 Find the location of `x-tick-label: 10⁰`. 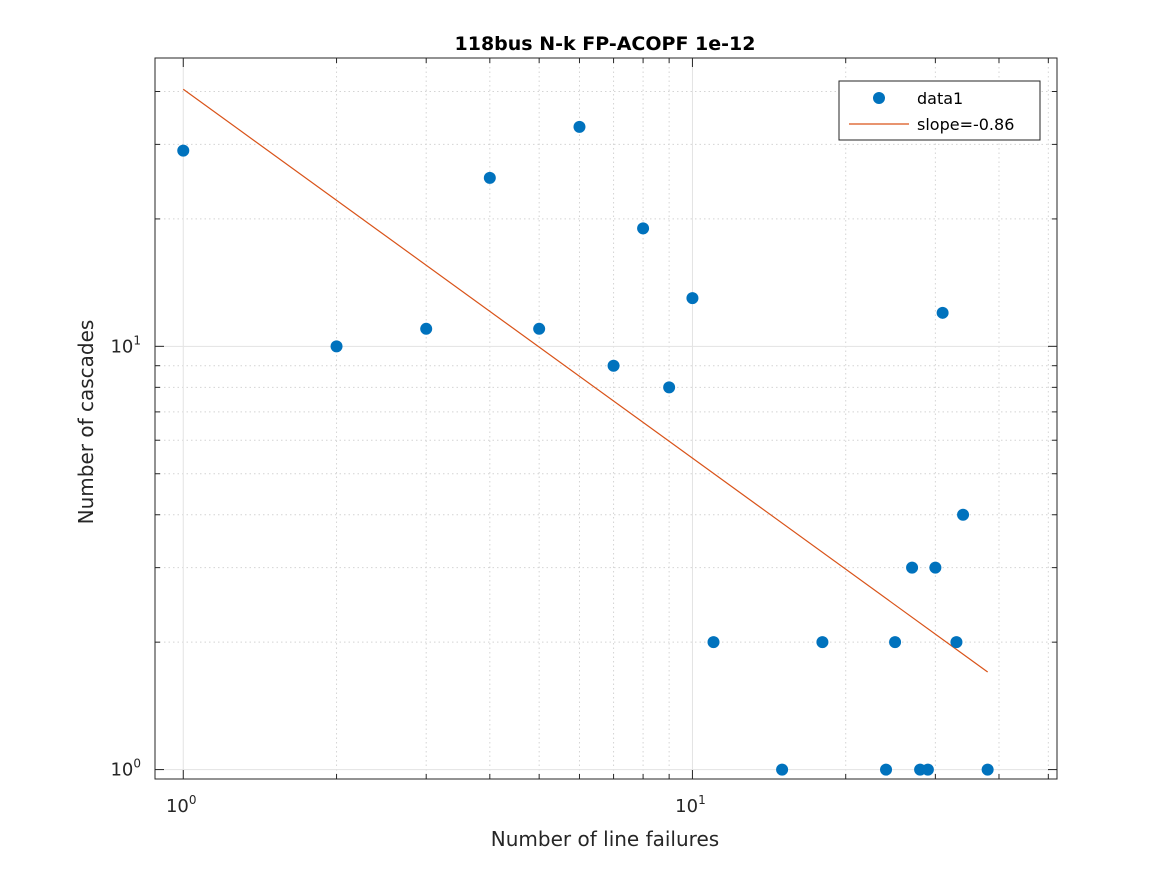

x-tick-label: 10⁰ is located at coordinates (181, 805).